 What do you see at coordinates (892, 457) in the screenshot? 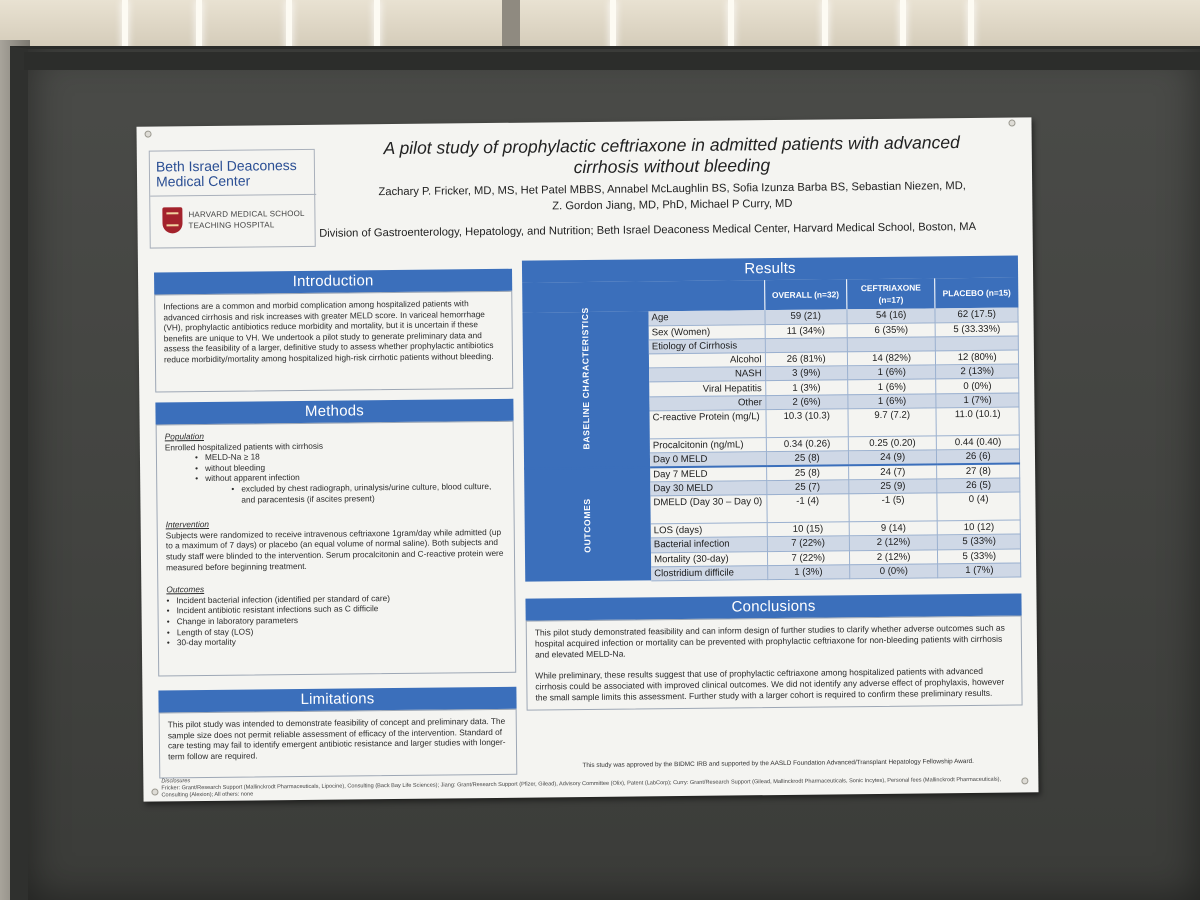
I see `cell-ceftriaxone: 24 (9)` at bounding box center [892, 457].